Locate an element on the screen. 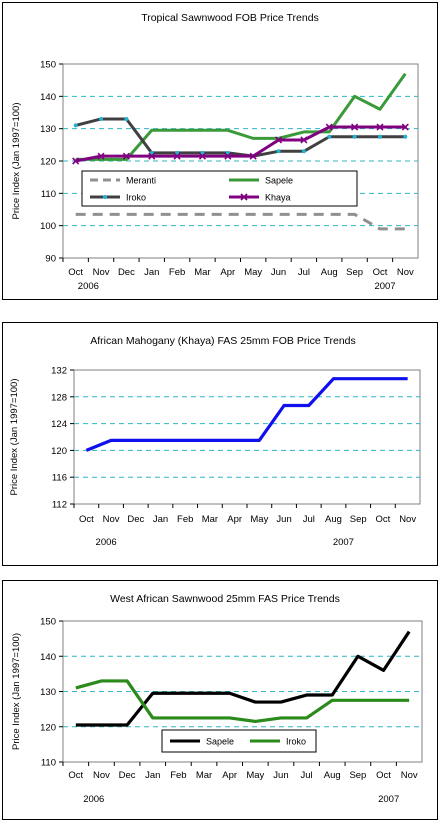 The height and width of the screenshot is (825, 443). y-tick-label: 112 is located at coordinates (59, 505).